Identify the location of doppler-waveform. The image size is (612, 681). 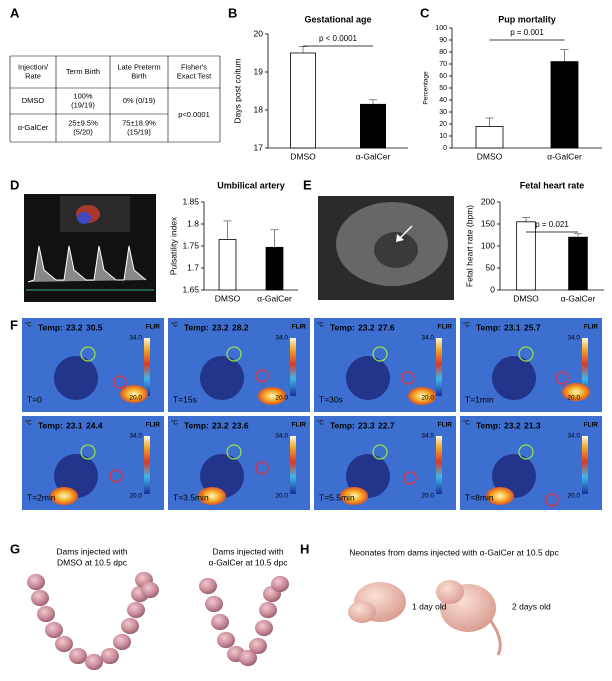
(87, 264).